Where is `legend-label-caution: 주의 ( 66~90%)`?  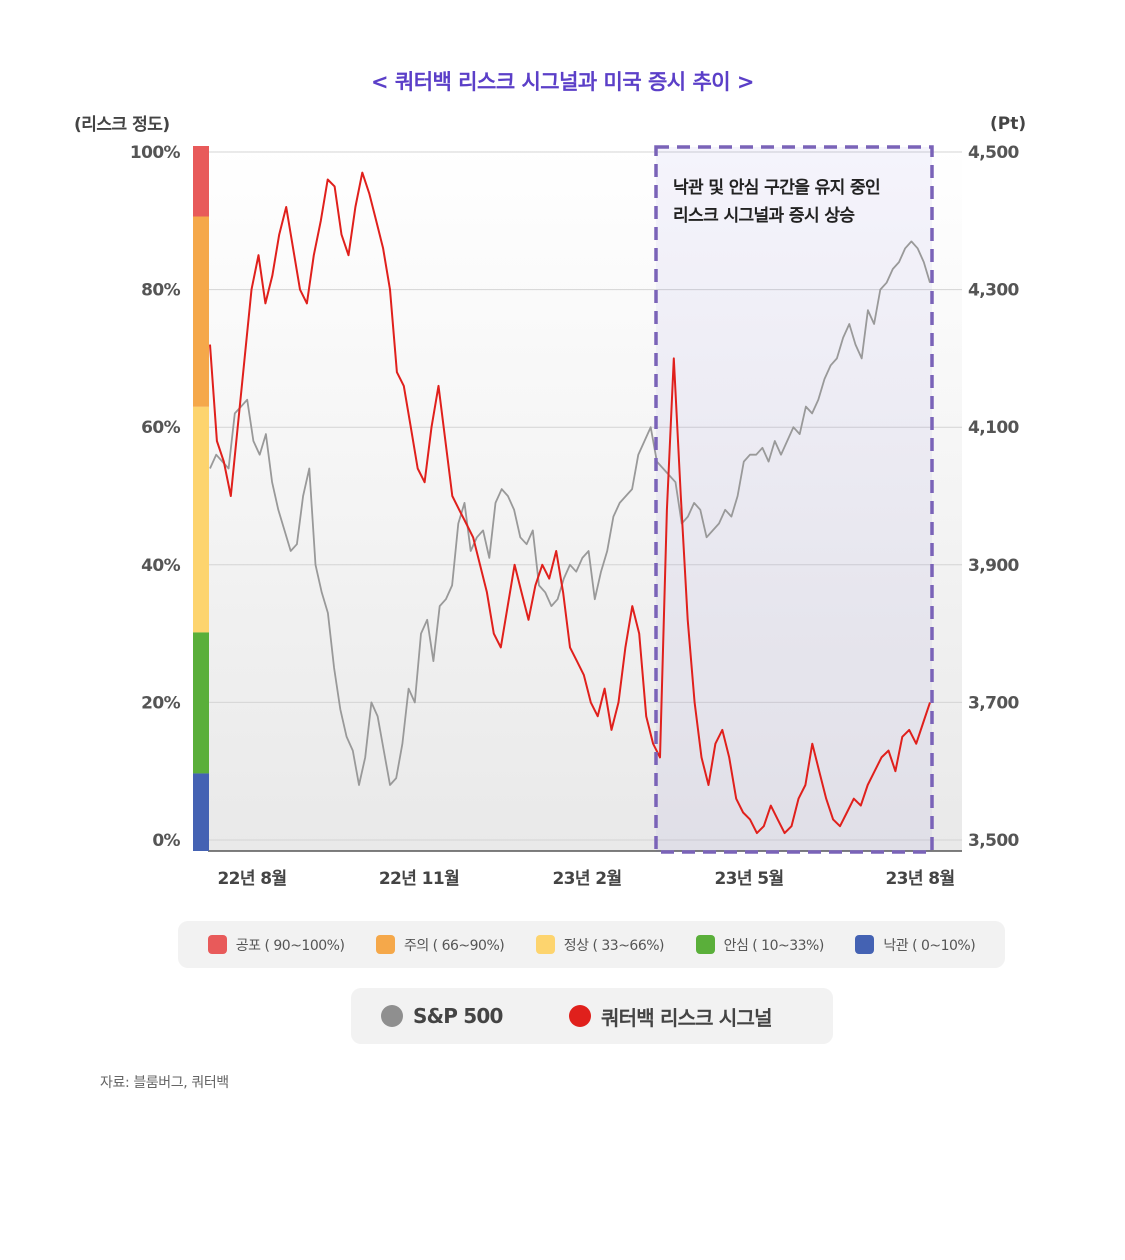
legend-label-caution: 주의 ( 66~90%) is located at coordinates (454, 945).